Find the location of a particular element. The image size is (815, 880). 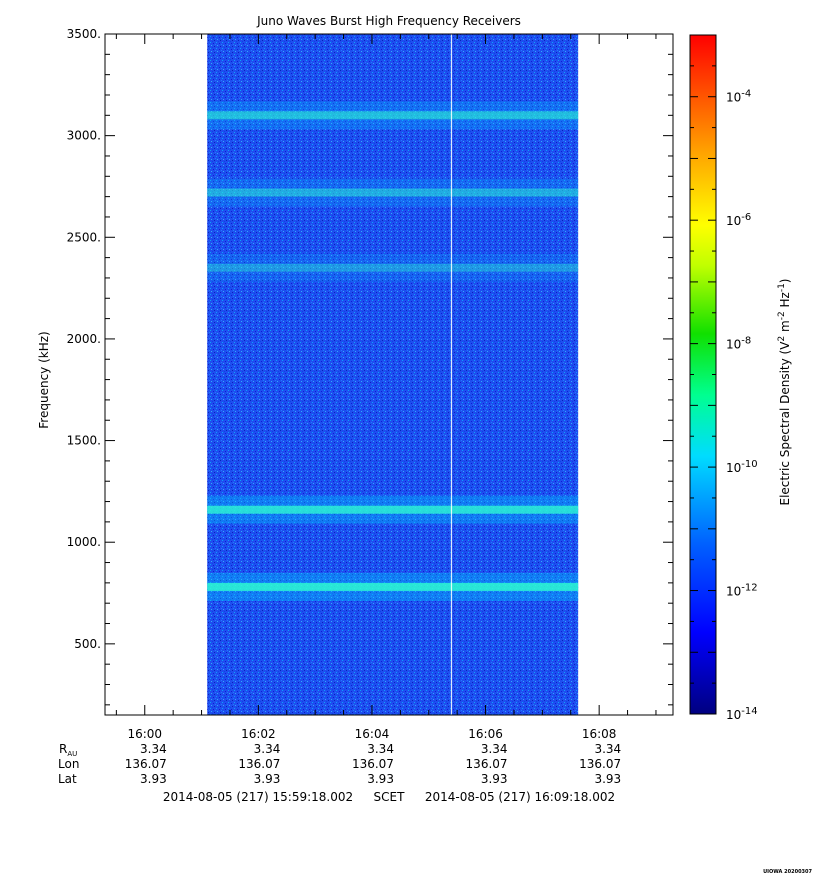

y-tick-label: 3500. is located at coordinates (84, 34).